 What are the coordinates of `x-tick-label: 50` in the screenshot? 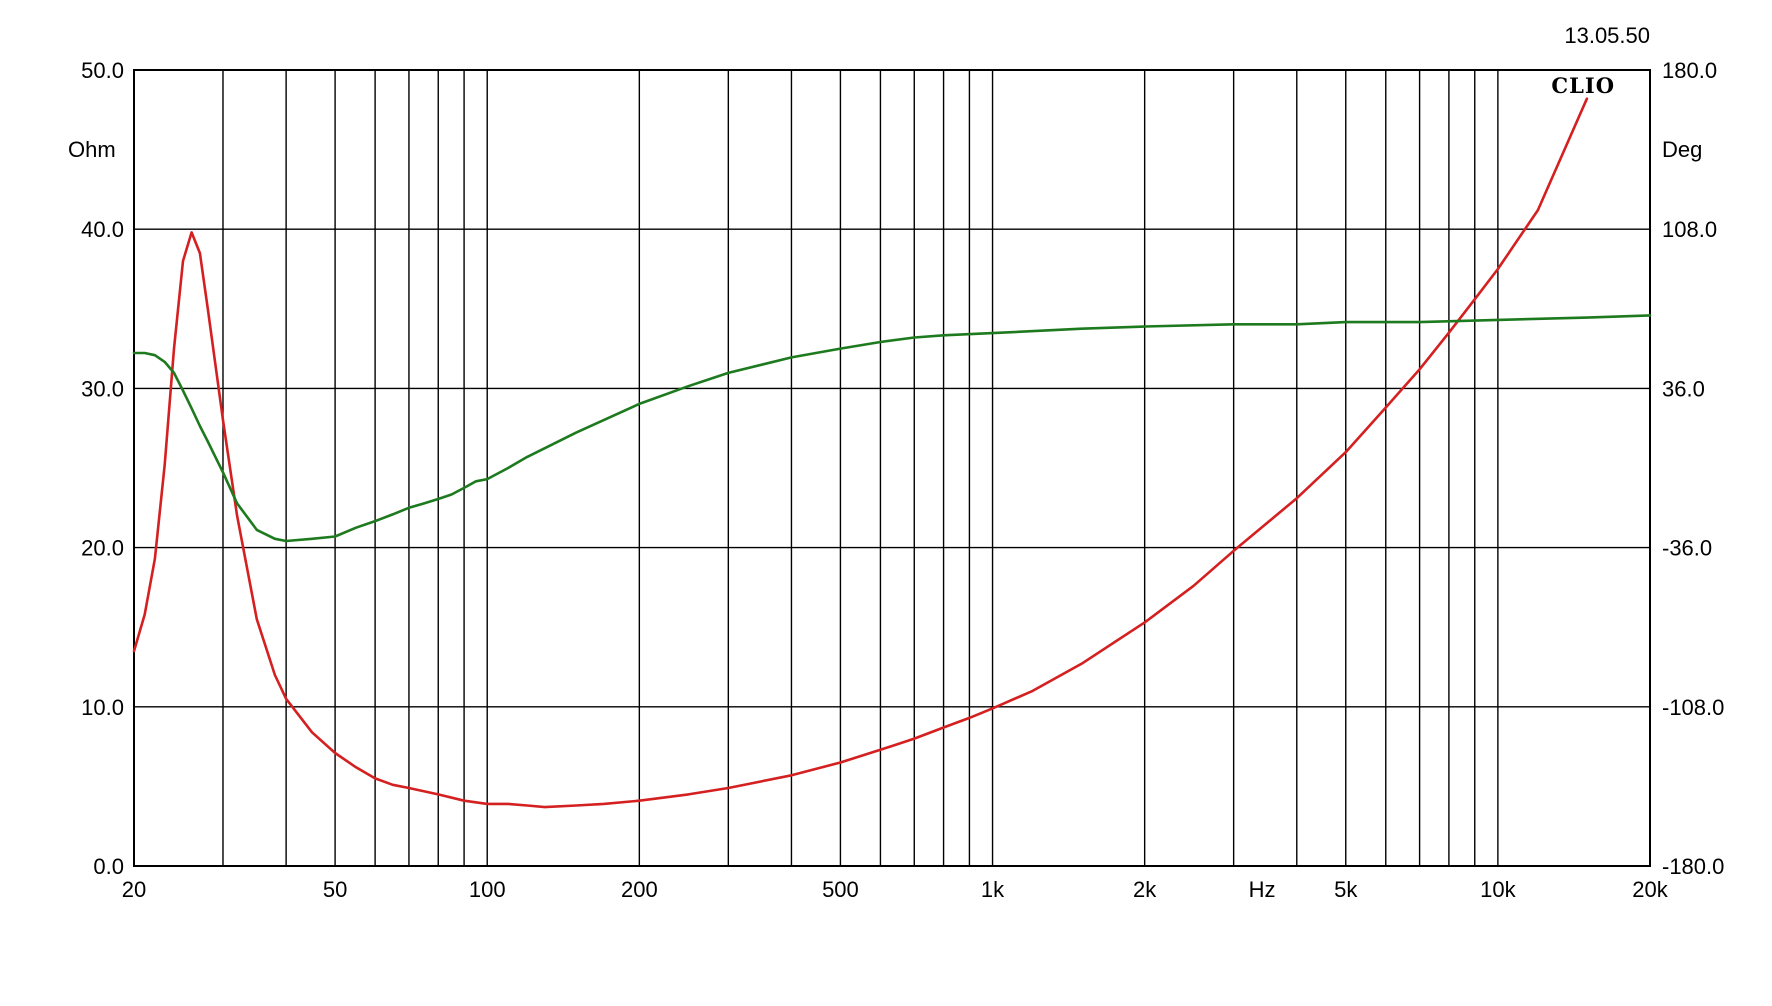 It's located at (335, 889).